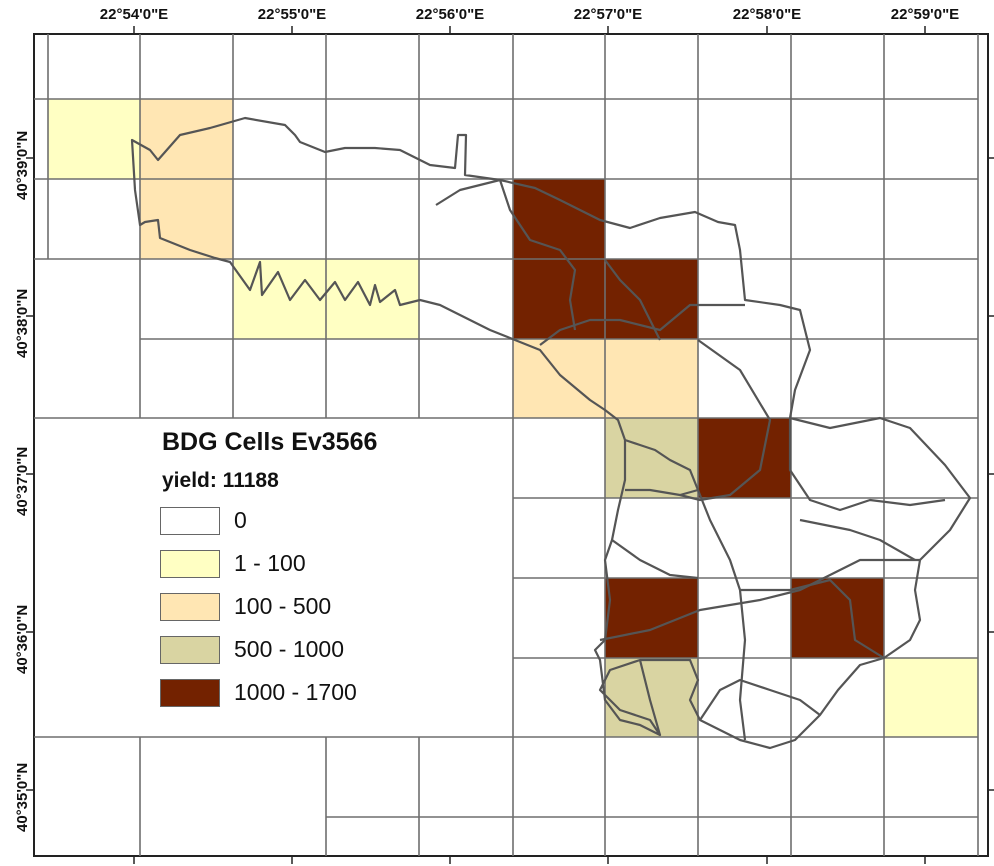 Image resolution: width=994 pixels, height=866 pixels. I want to click on legend-title: BDG Cells Ev3566, so click(270, 442).